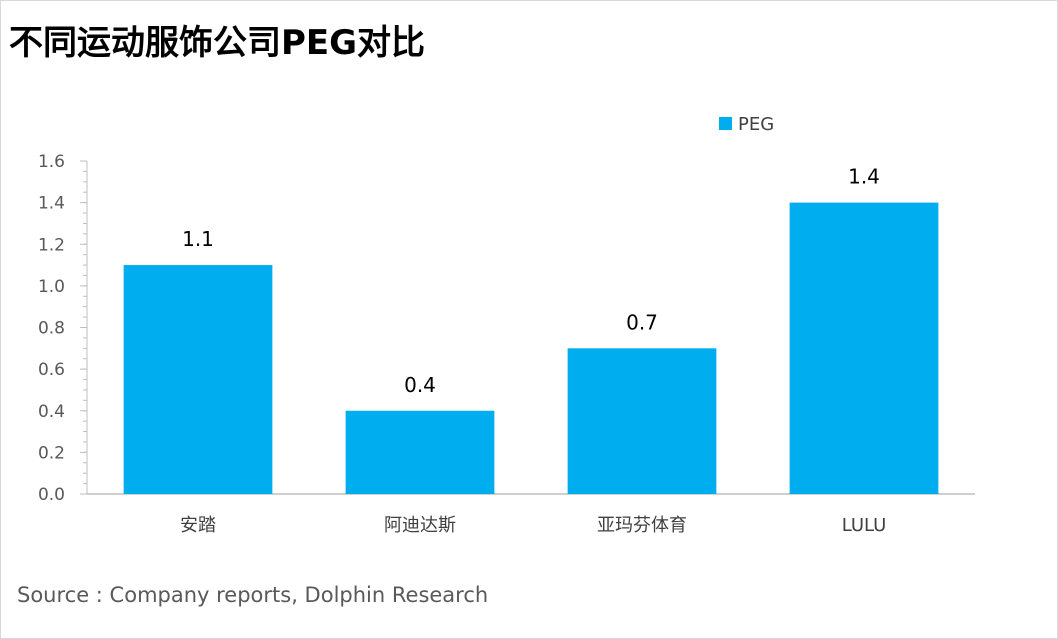 This screenshot has width=1058, height=639. Describe the element at coordinates (51, 204) in the screenshot. I see `y-tick-label: 1.4` at that location.